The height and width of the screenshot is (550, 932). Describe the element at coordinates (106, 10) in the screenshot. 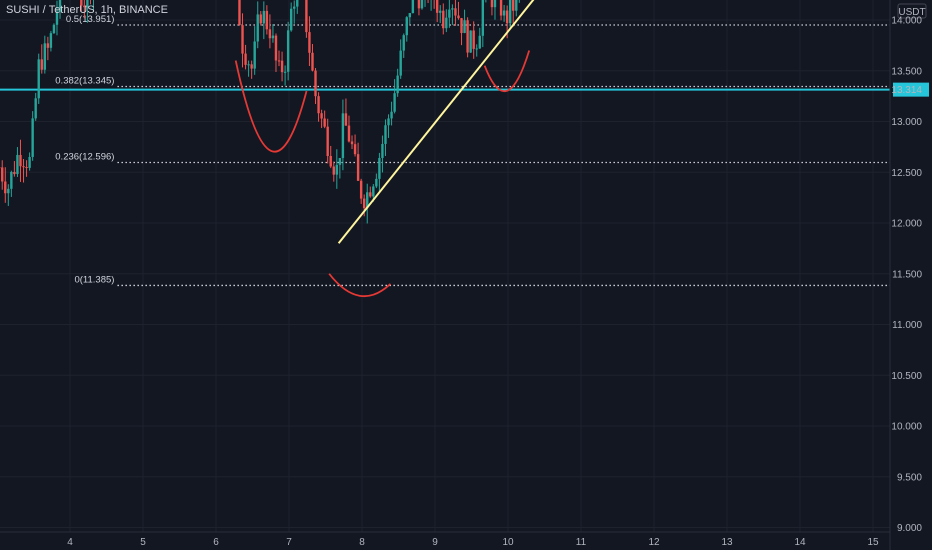

I see `interval-label: 1h` at that location.